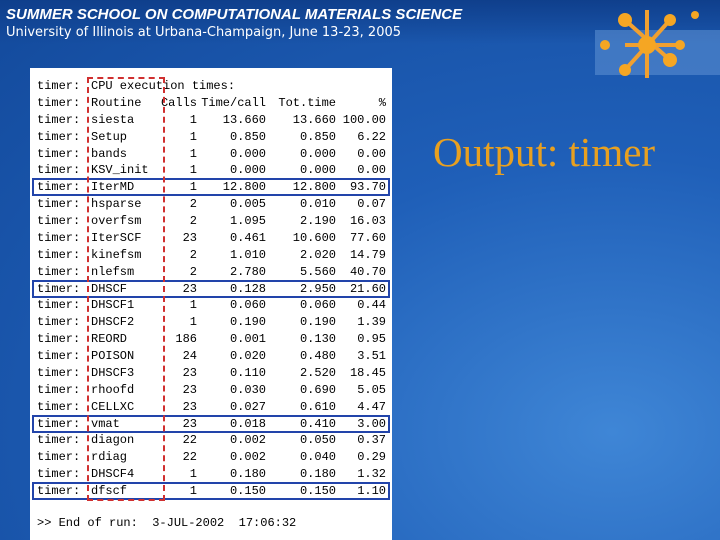 This screenshot has width=720, height=540. Describe the element at coordinates (317, 271) in the screenshot. I see `cell-value: 5.560` at that location.